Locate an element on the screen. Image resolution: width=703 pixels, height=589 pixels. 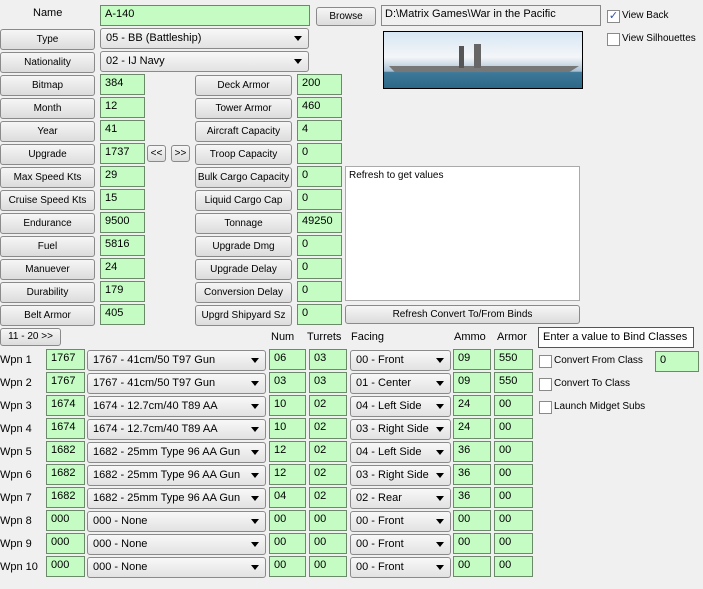
field-input: 5816 is located at coordinates (122, 245).